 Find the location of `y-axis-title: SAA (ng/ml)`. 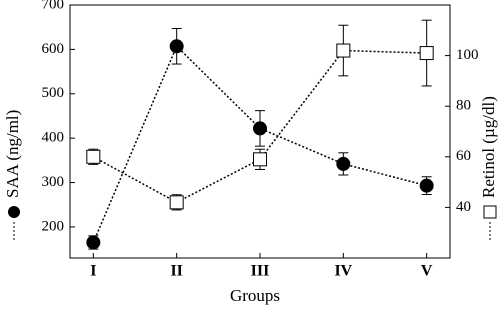

y-axis-title: SAA (ng/ml) is located at coordinates (12, 154).